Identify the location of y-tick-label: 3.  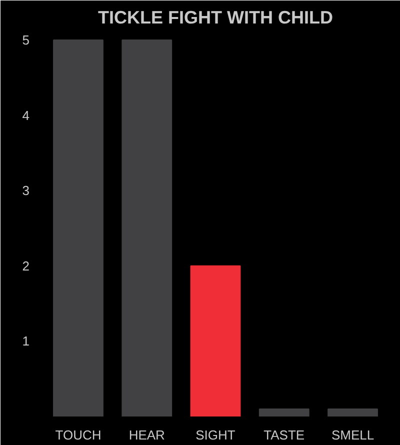
(26, 190).